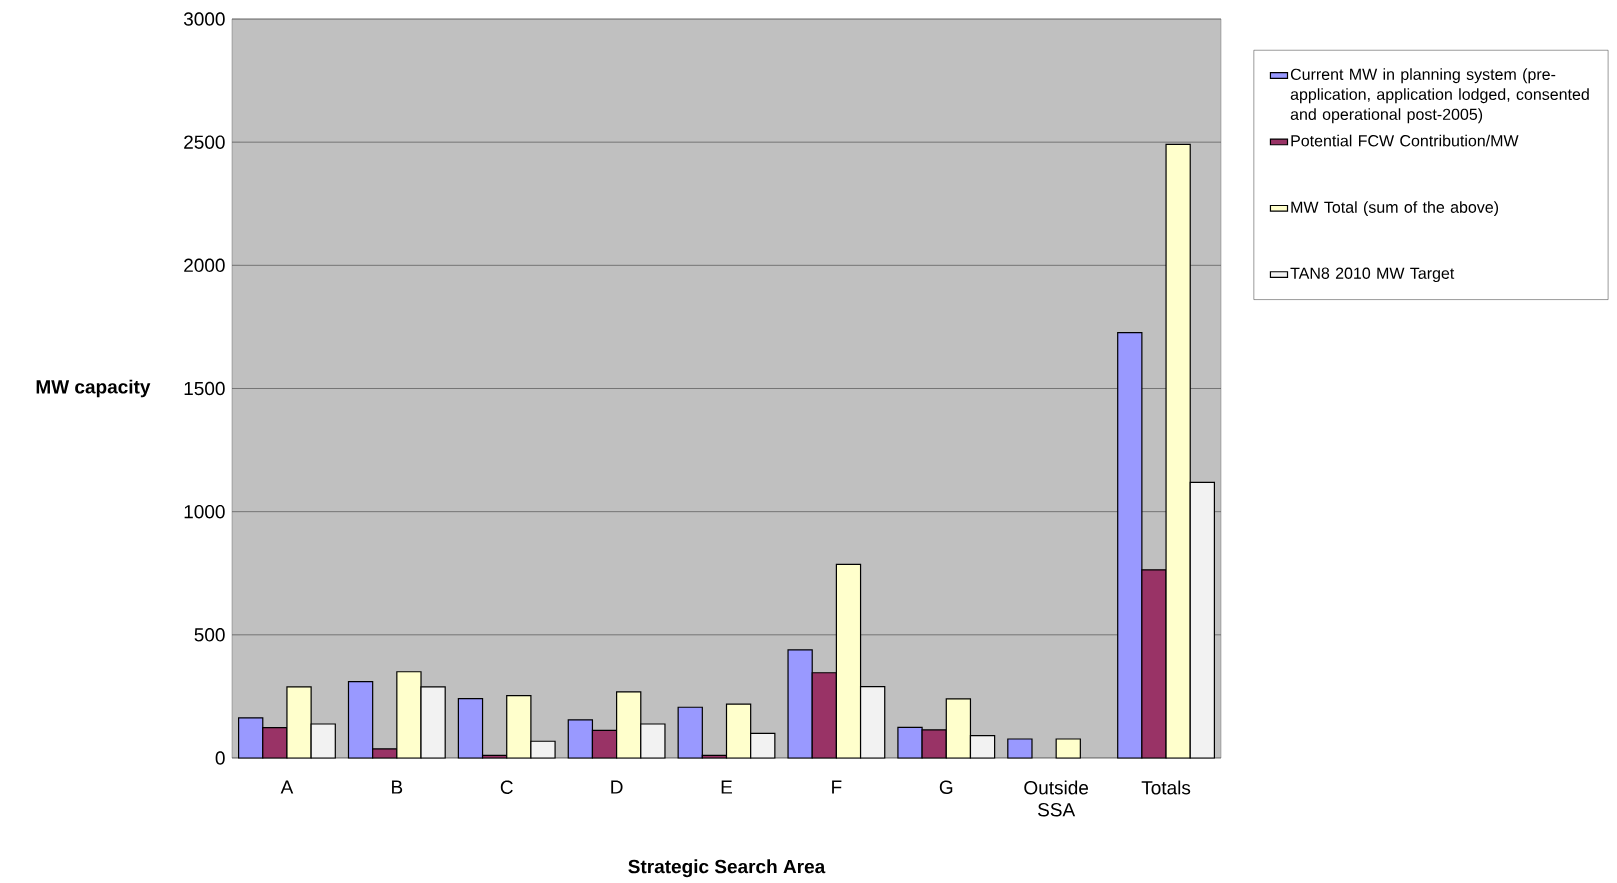 This screenshot has width=1617, height=883. I want to click on y-tick-label: 1500, so click(204, 388).